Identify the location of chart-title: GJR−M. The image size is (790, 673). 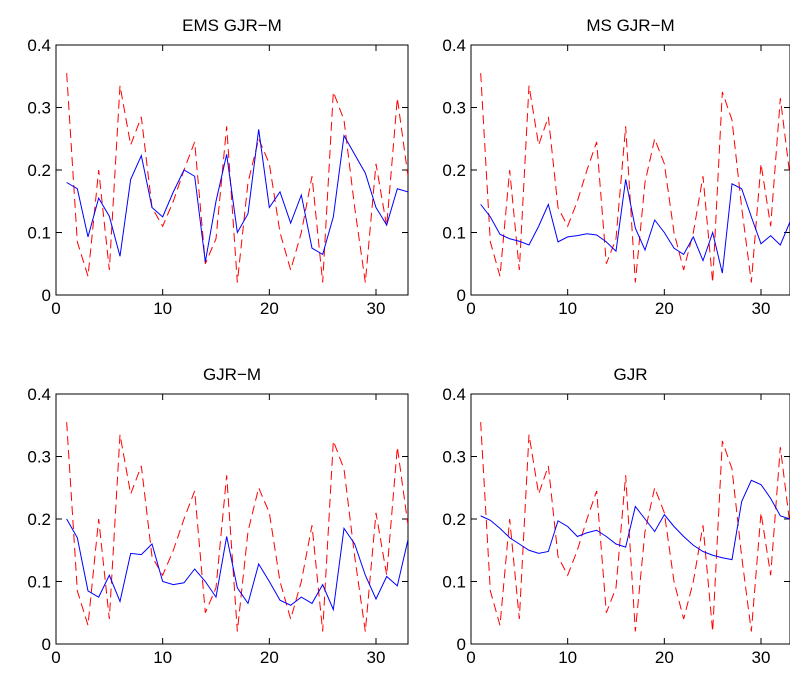
(232, 374).